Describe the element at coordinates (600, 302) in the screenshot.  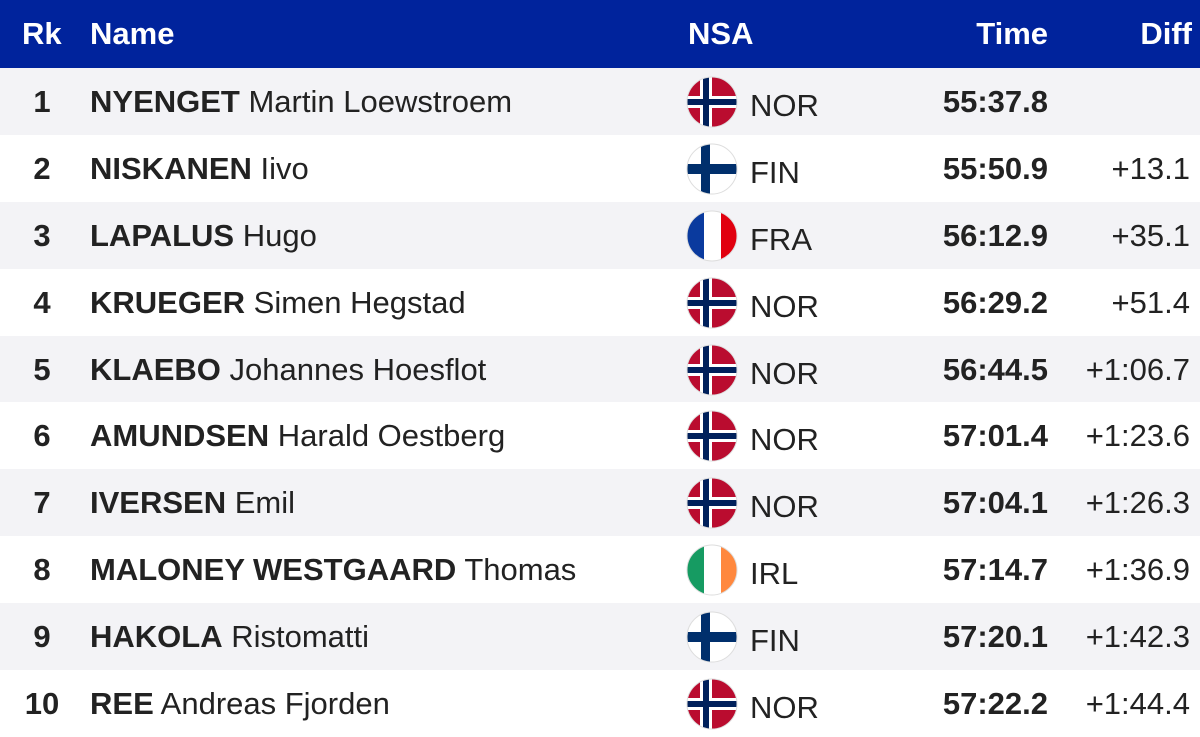
I see `table-row: 4 KRUEGER Simen Hegstad NOR 56:29.2 +51.4` at that location.